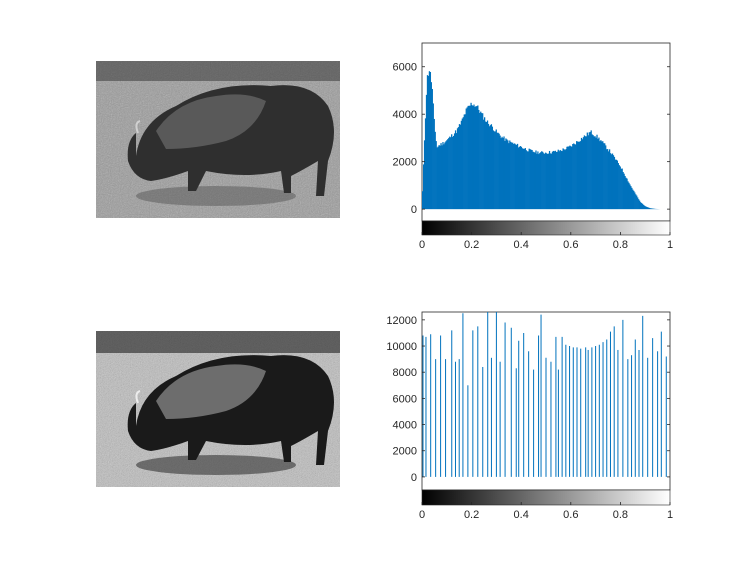 This screenshot has height=568, width=740. I want to click on y-tick-label: 0, so click(414, 210).